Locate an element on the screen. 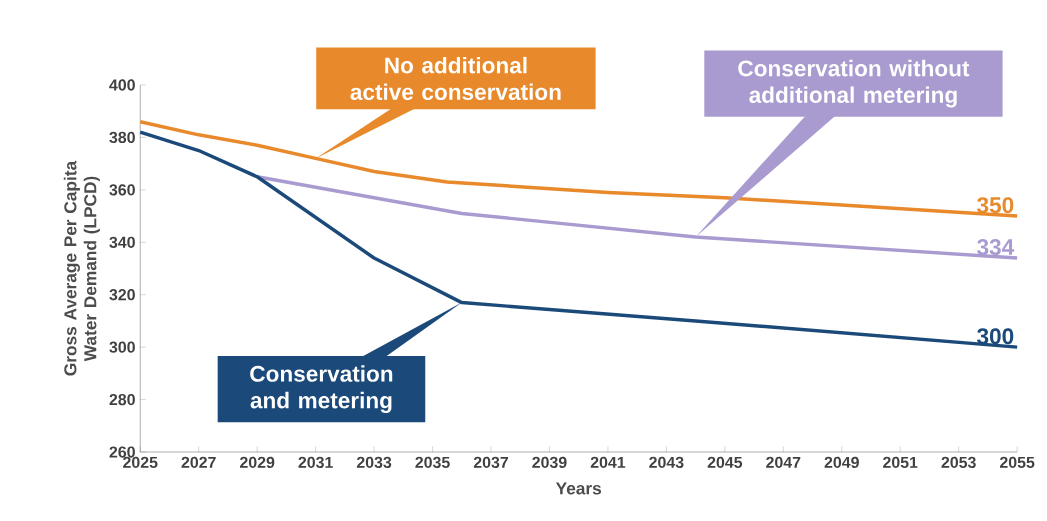 Image resolution: width=1047 pixels, height=521 pixels. x-tick-label: 2043 is located at coordinates (666, 462).